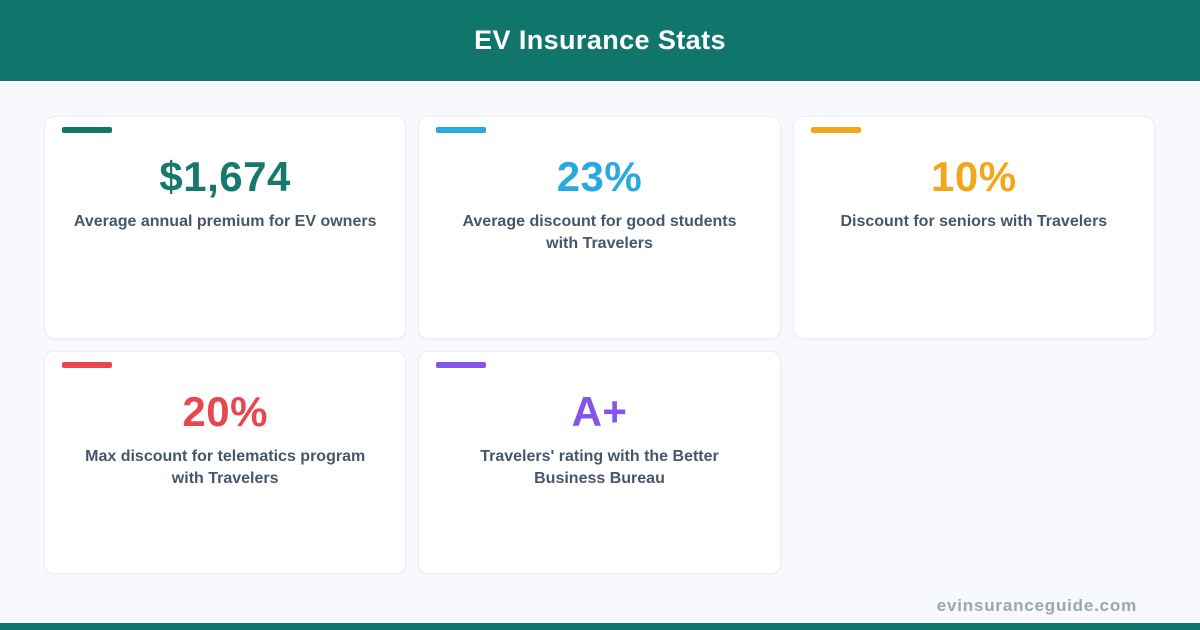 This screenshot has height=630, width=1200. I want to click on stat-card: 10% Discount for seniors with Travelers, so click(973, 227).